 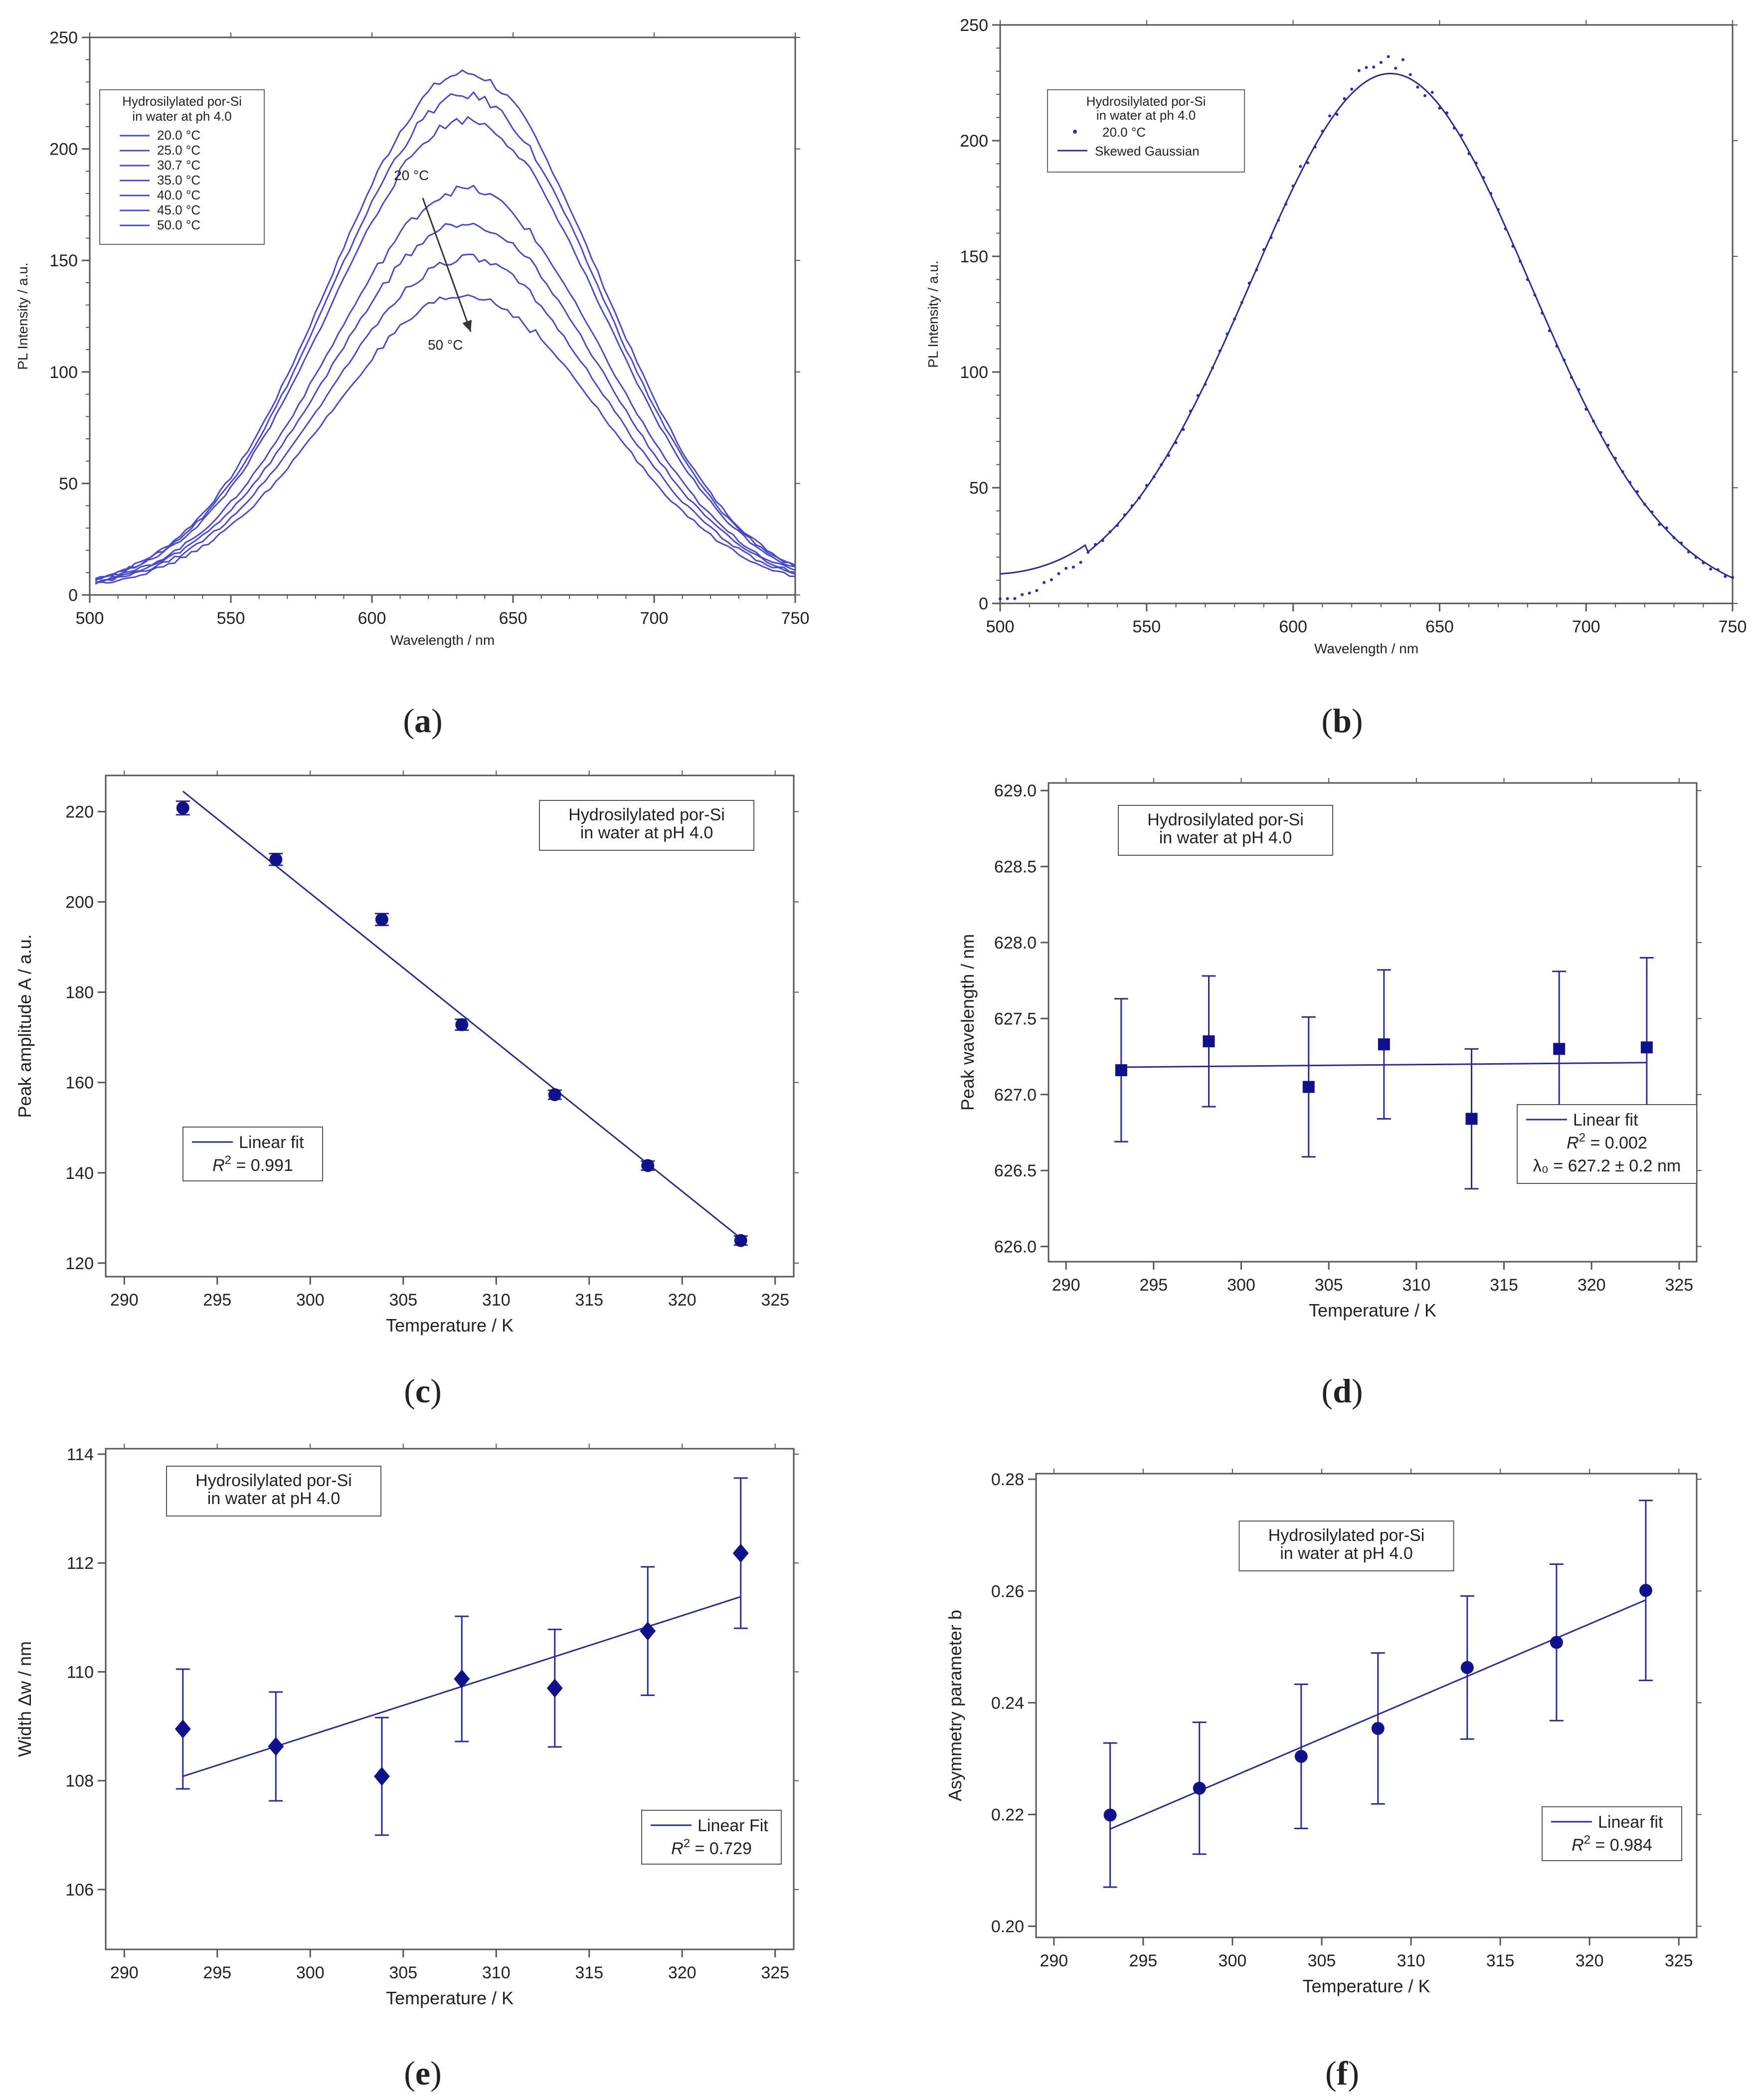 I want to click on fit-legend-label: Linear Fit, so click(x=733, y=1825).